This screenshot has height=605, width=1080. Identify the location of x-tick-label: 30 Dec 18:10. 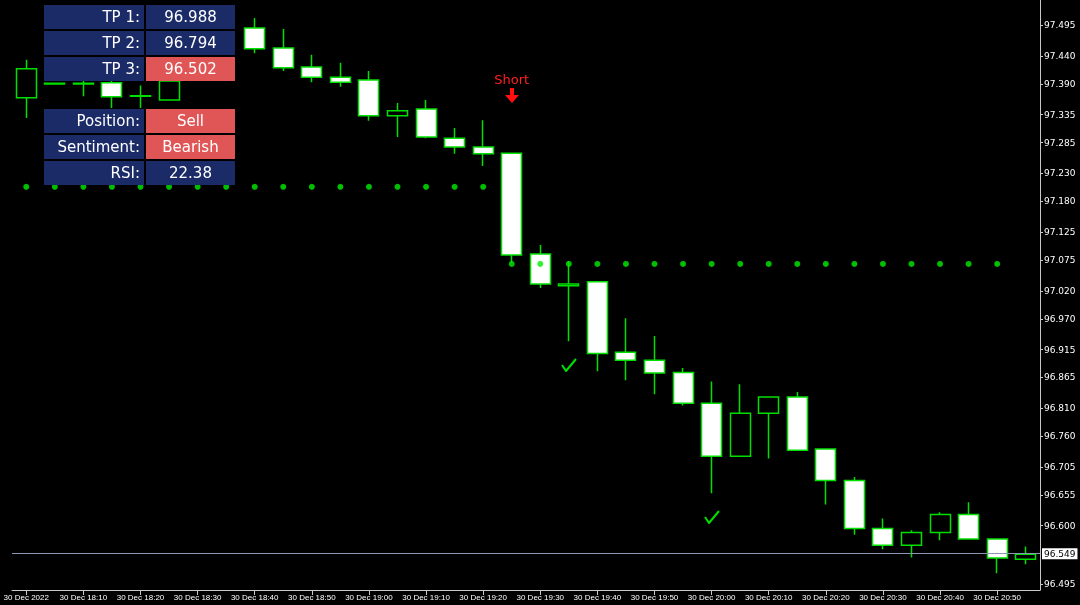
(83, 597).